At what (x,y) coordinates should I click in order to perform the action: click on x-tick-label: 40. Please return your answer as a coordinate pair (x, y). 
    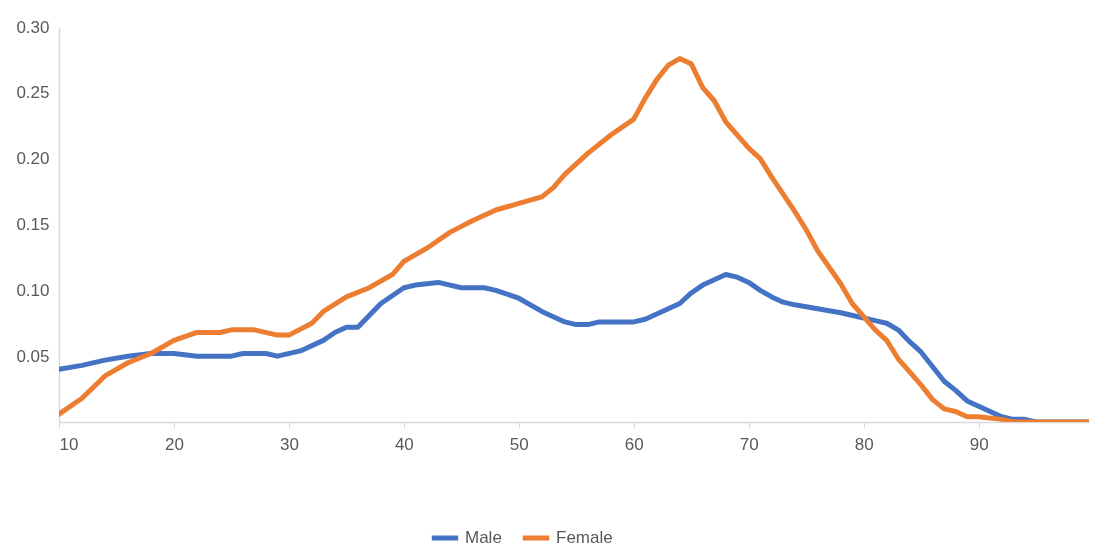
    Looking at the image, I should click on (404, 444).